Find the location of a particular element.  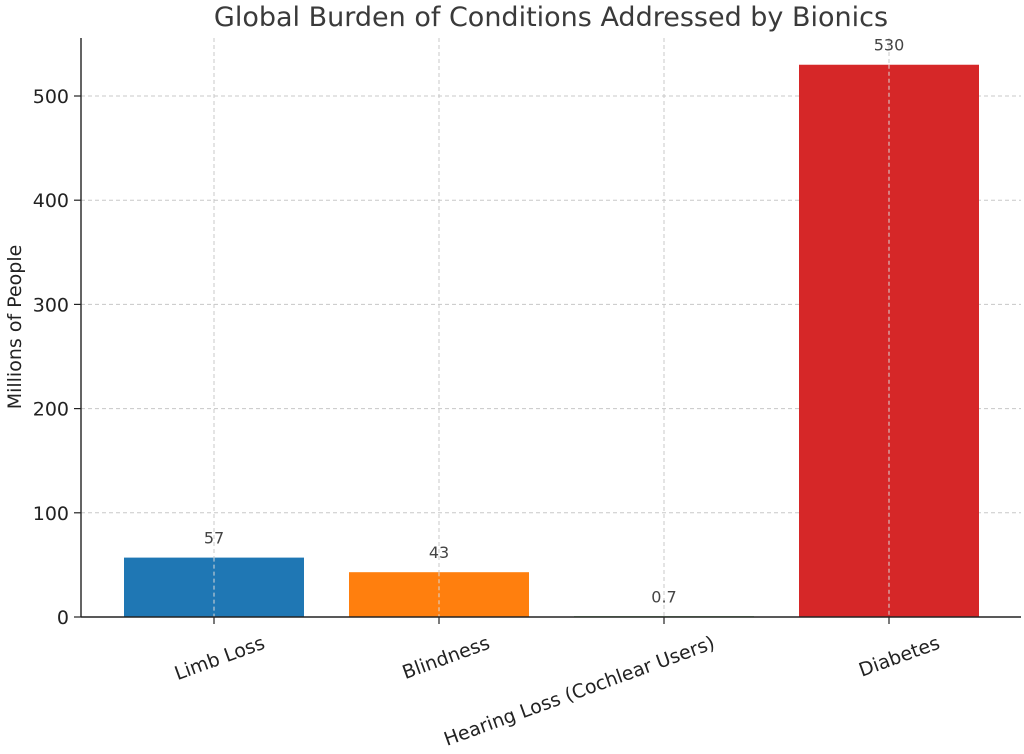

y-tick-label: 100 is located at coordinates (51, 514).